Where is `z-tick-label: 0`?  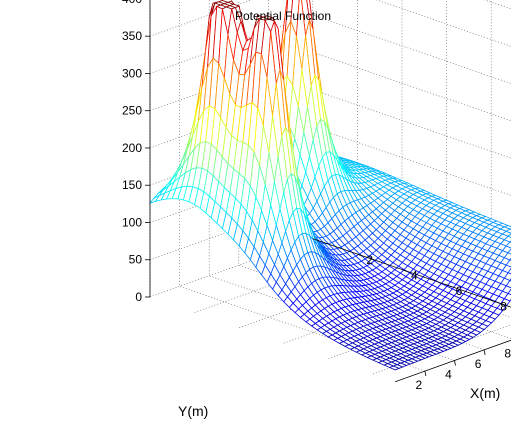
z-tick-label: 0 is located at coordinates (138, 297).